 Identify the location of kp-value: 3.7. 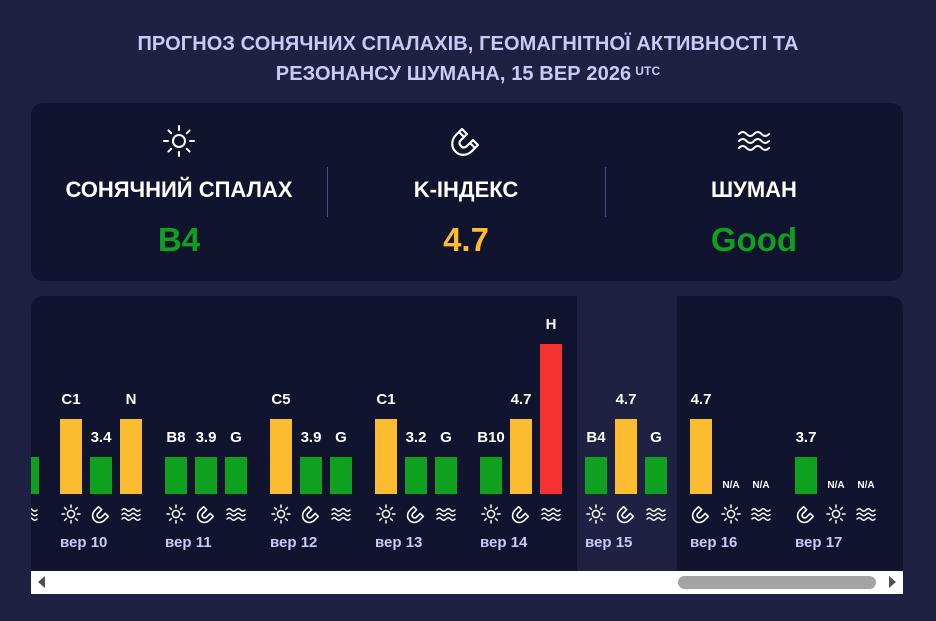
(806, 437).